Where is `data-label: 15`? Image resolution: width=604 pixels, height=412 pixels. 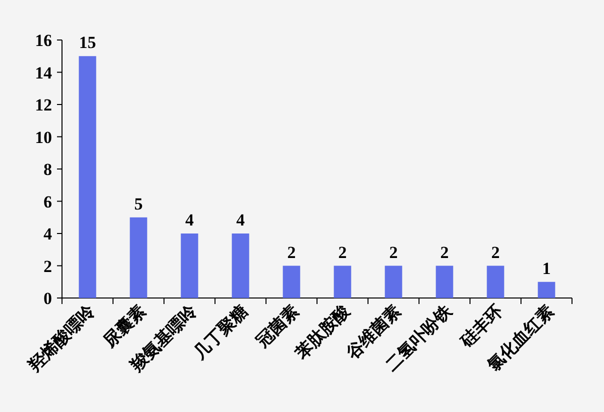
data-label: 15 is located at coordinates (87, 42).